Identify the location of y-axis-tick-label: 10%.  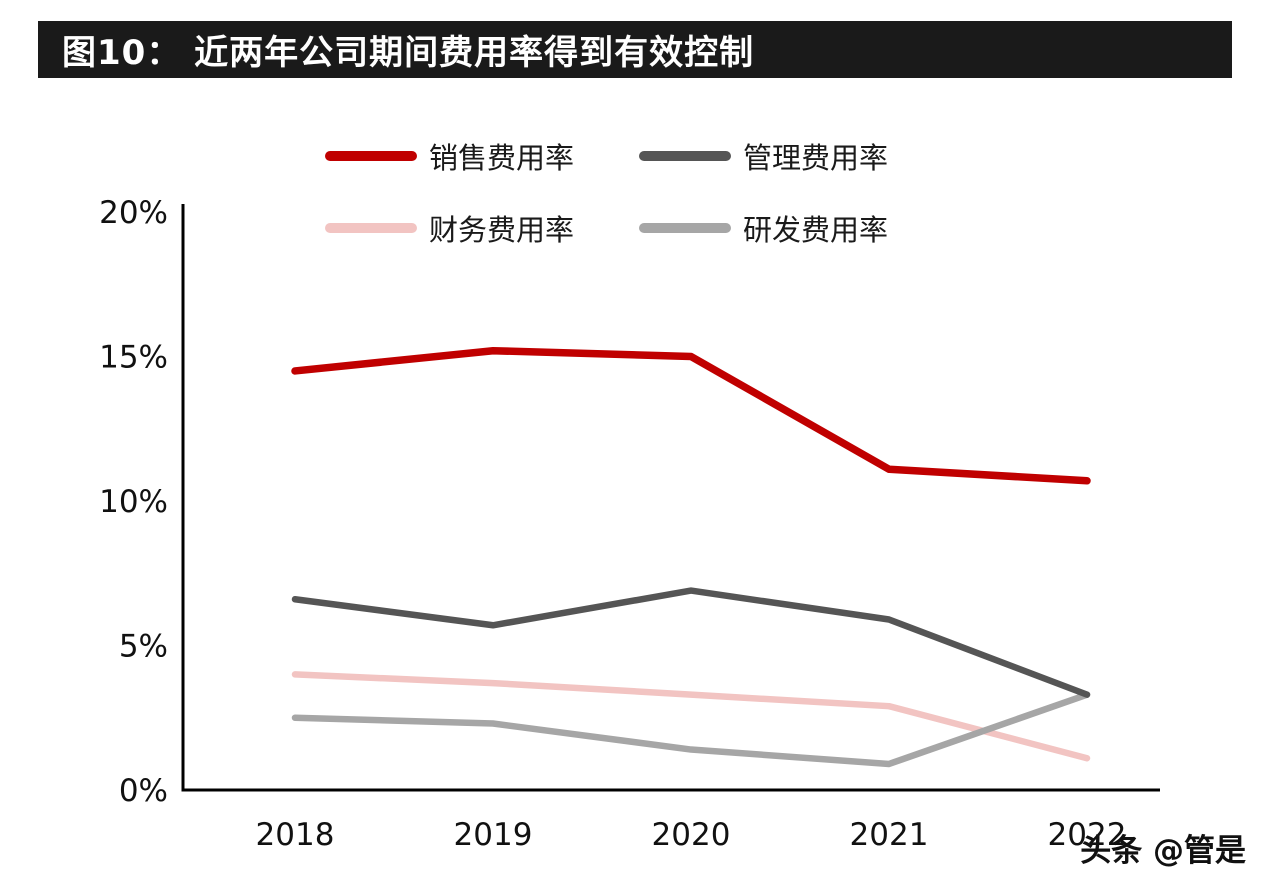
(133, 502).